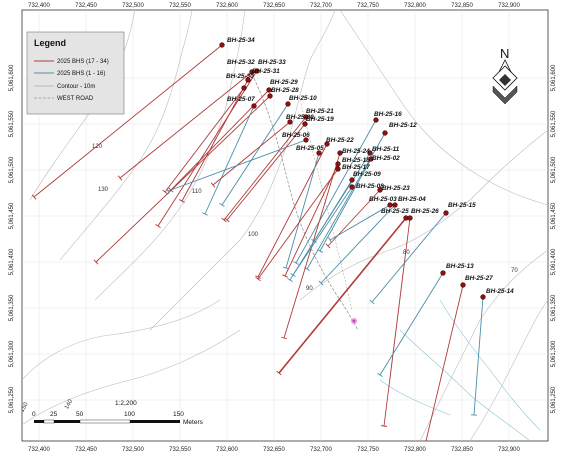 This screenshot has width=564, height=459. Describe the element at coordinates (39, 450) in the screenshot. I see `x-tick-label-bottom: 732,400` at that location.